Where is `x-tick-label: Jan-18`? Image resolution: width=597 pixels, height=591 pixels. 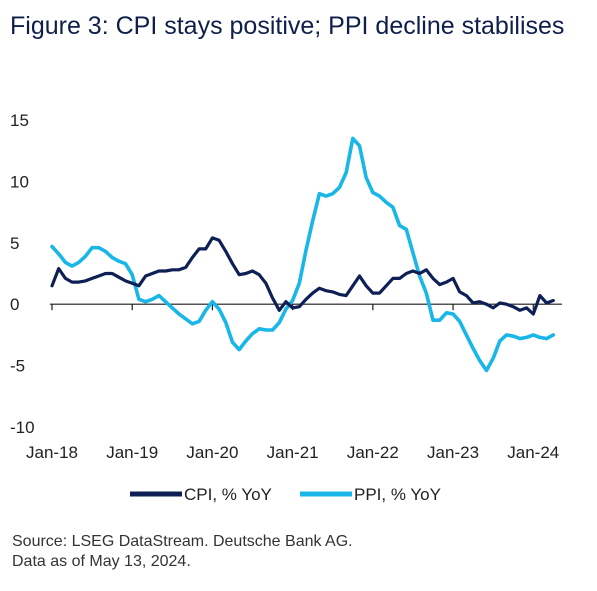
x-tick-label: Jan-18 is located at coordinates (52, 452).